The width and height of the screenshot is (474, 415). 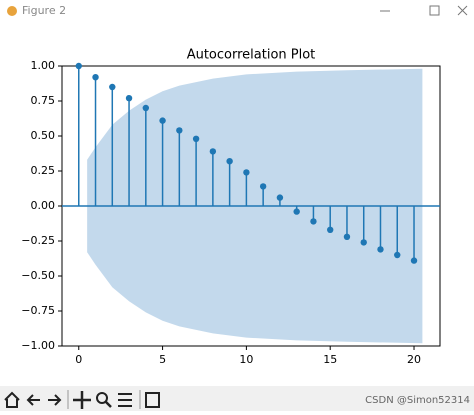 I want to click on watermark: CSDN @Simon52314, so click(x=417, y=400).